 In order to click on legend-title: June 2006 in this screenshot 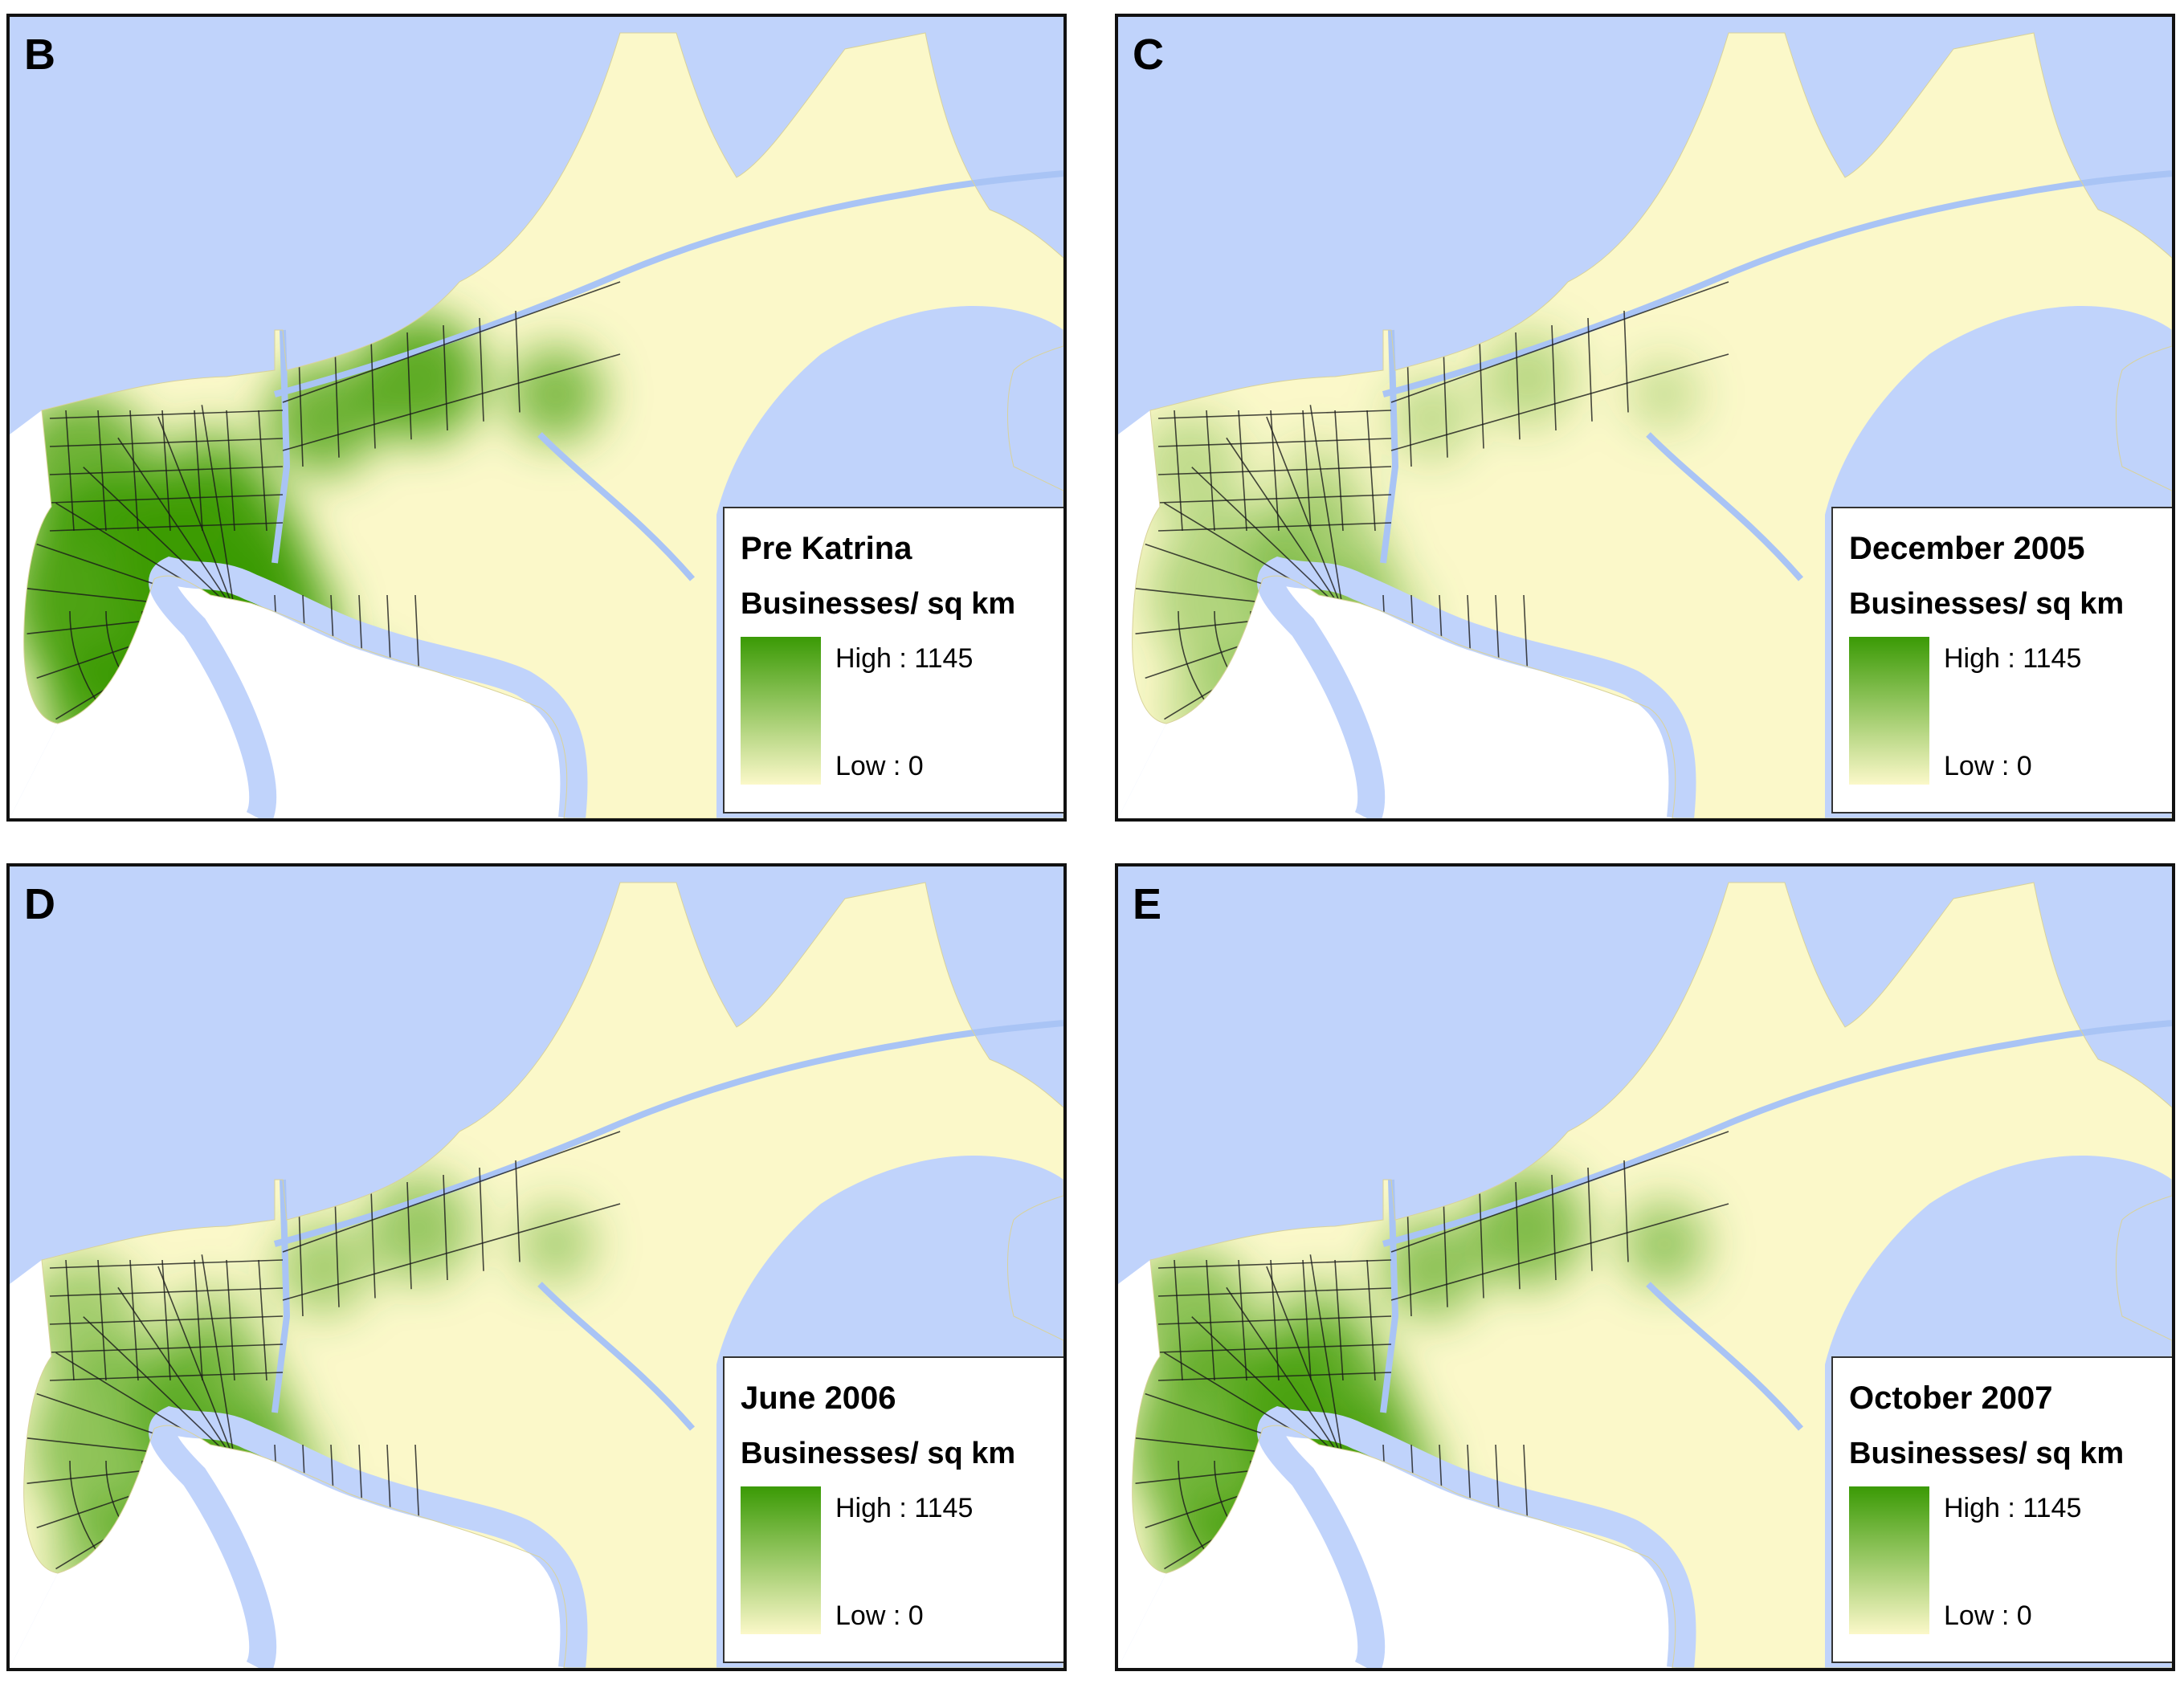, I will do `click(818, 1398)`.